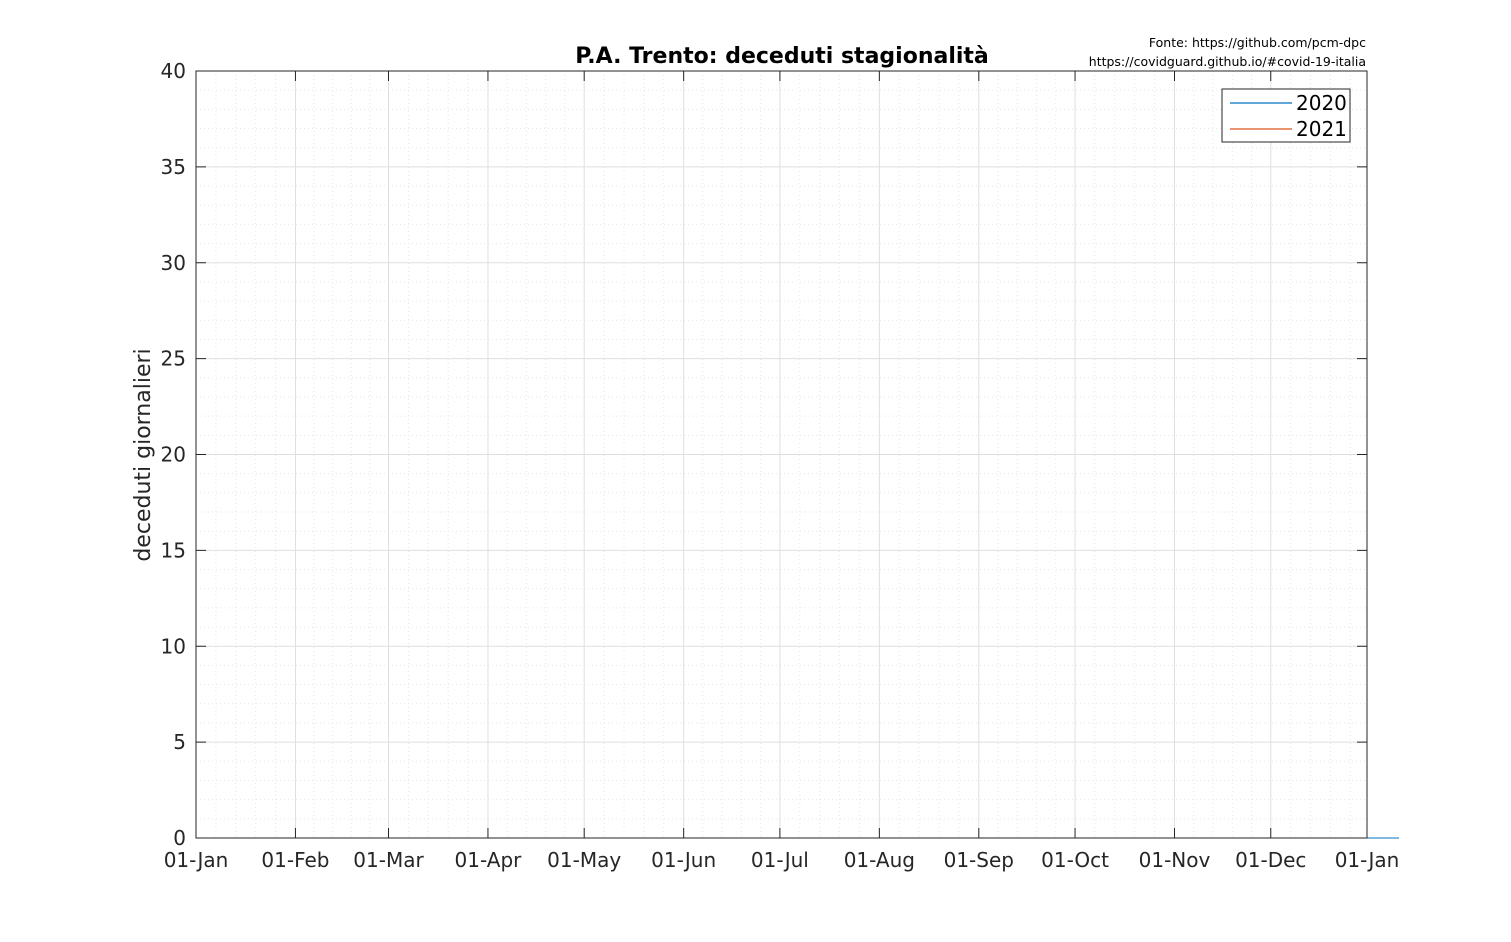 The height and width of the screenshot is (942, 1511). I want to click on x-tick-label: 01-Apr, so click(489, 860).